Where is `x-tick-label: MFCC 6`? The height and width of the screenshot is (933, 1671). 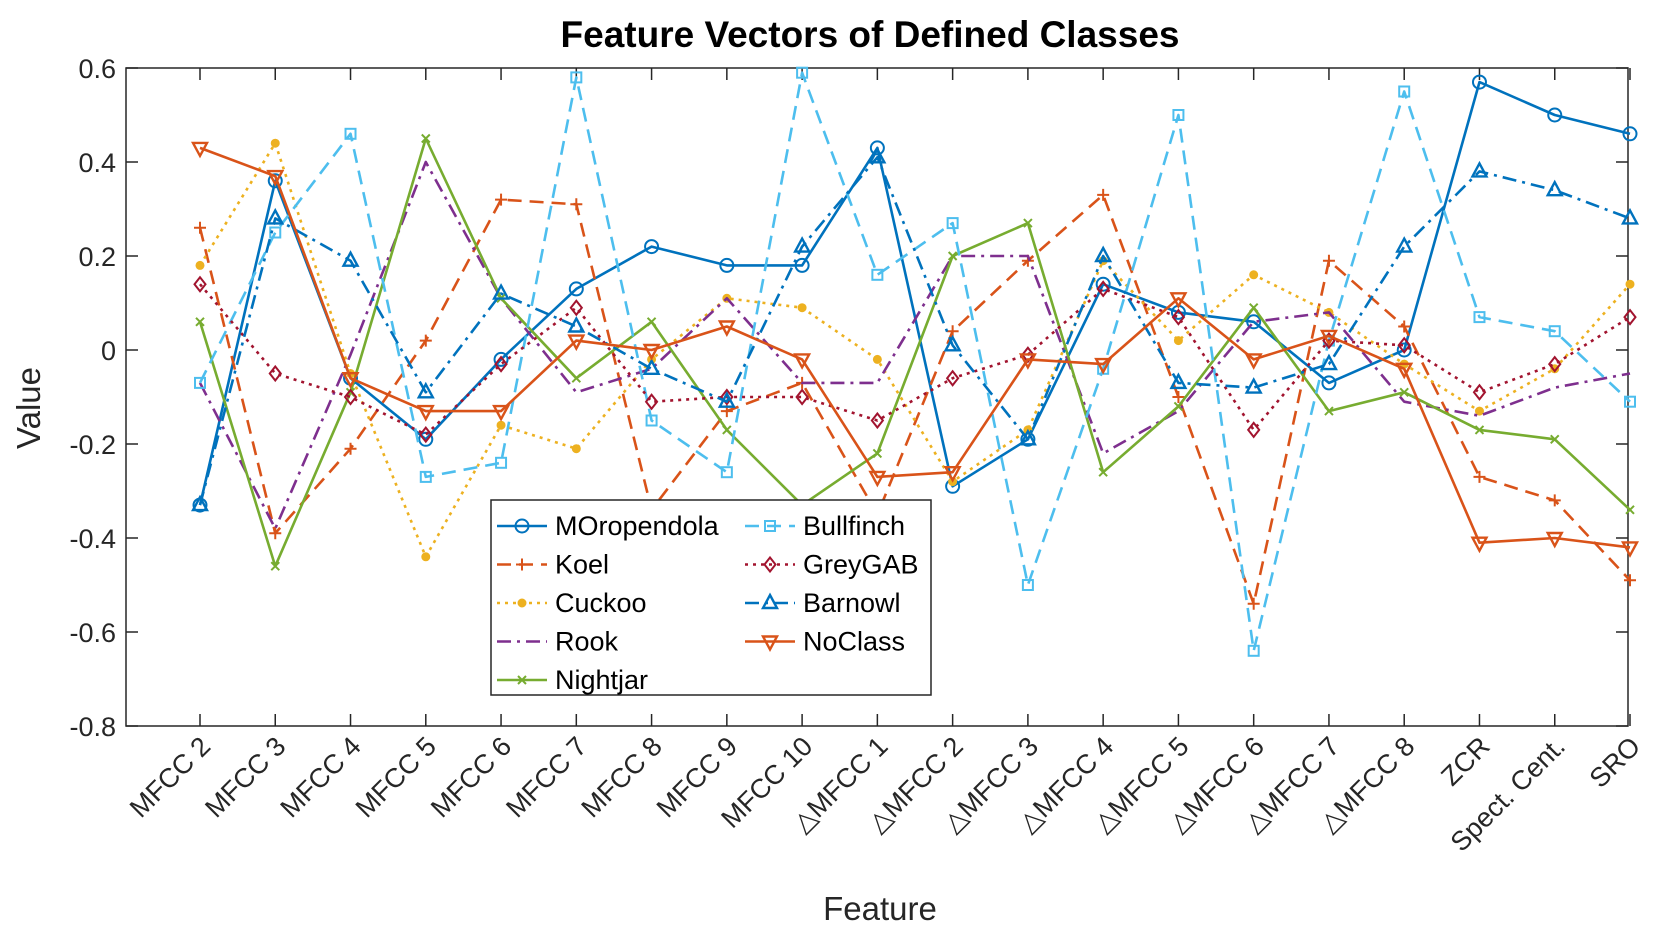 x-tick-label: MFCC 6 is located at coordinates (471, 777).